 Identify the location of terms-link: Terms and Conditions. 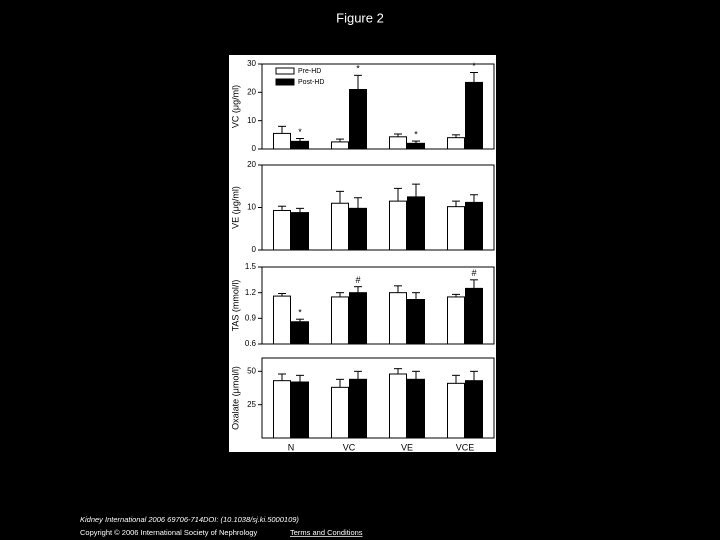
(326, 532).